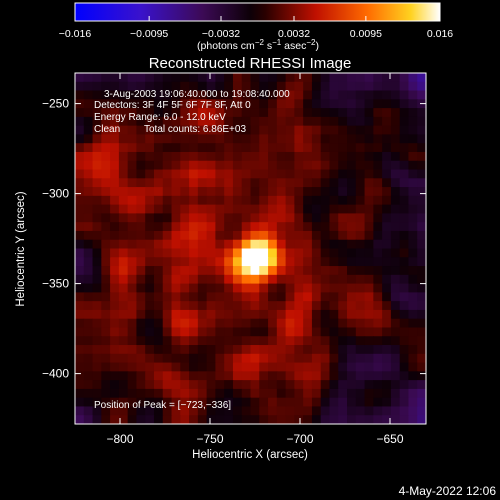 The image size is (500, 500). I want to click on colorbar-gradient, so click(257, 12).